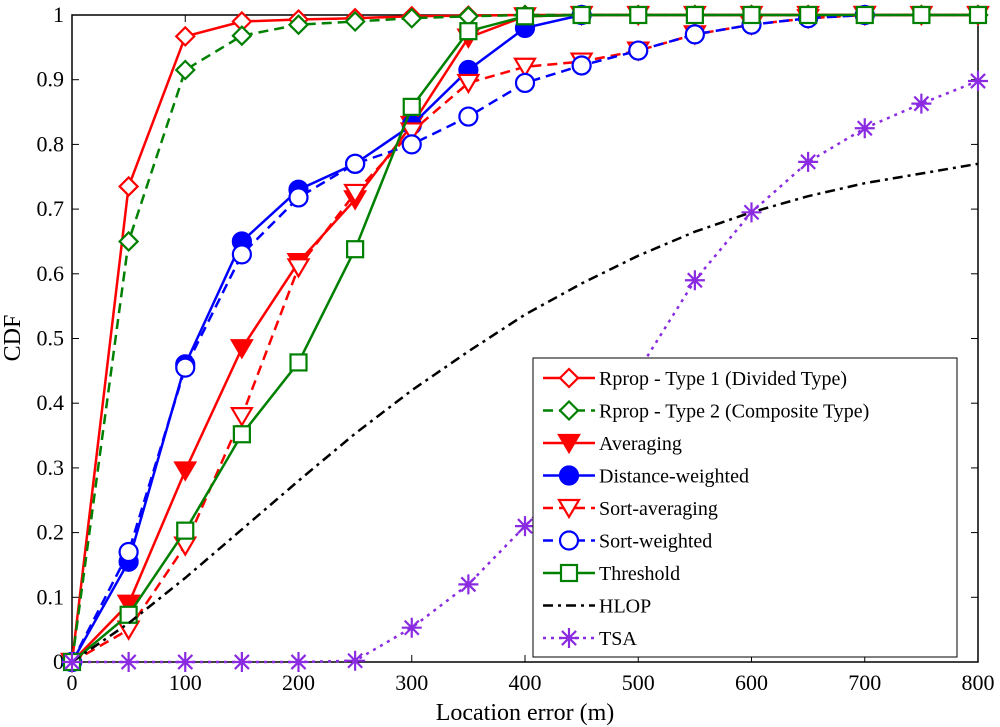 This screenshot has height=727, width=1000. What do you see at coordinates (864, 682) in the screenshot?
I see `x-tick-label: 700` at bounding box center [864, 682].